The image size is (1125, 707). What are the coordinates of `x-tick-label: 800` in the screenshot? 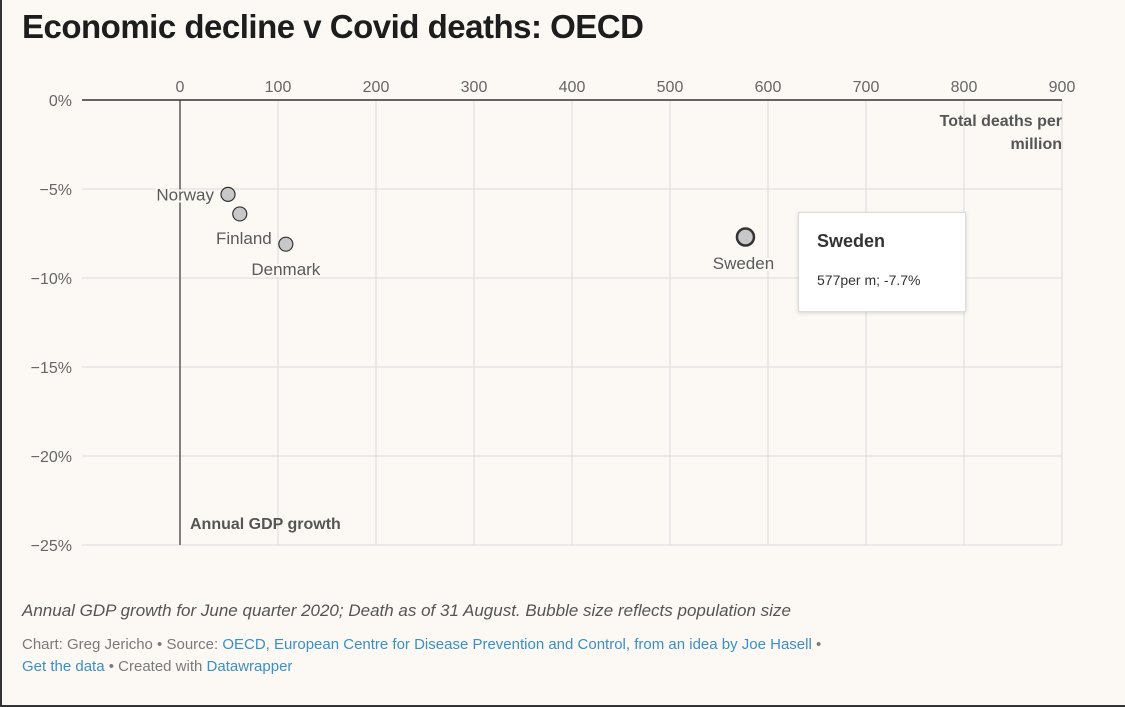 It's located at (964, 87).